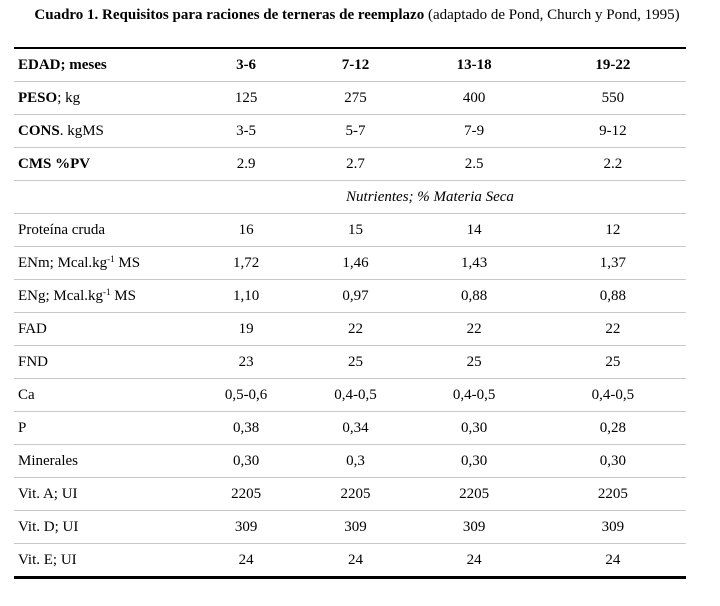  Describe the element at coordinates (102, 561) in the screenshot. I see `row-label: Vit. E; UI` at that location.